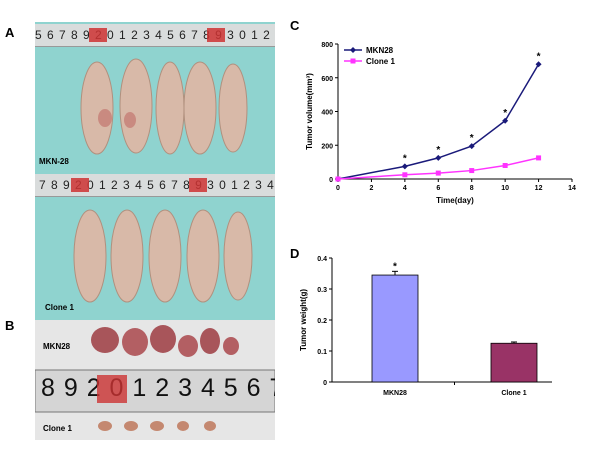  I want to click on panel-a-letter: A, so click(10, 32).